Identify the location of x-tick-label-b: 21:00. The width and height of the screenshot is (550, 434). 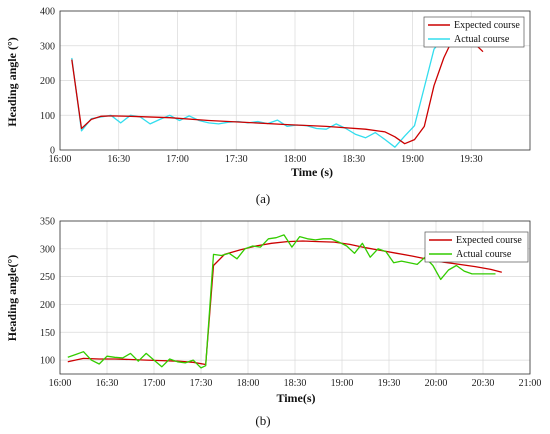
(530, 383).